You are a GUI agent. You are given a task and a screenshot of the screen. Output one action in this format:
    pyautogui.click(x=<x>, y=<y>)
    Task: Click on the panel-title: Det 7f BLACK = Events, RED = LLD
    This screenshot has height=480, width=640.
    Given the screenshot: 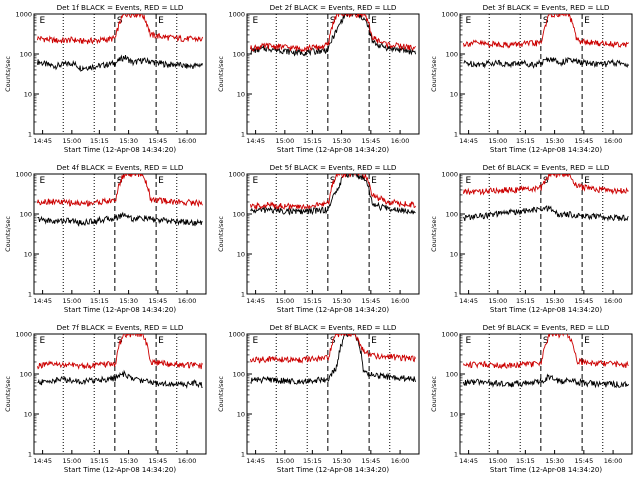 What is the action you would take?
    pyautogui.click(x=120, y=327)
    